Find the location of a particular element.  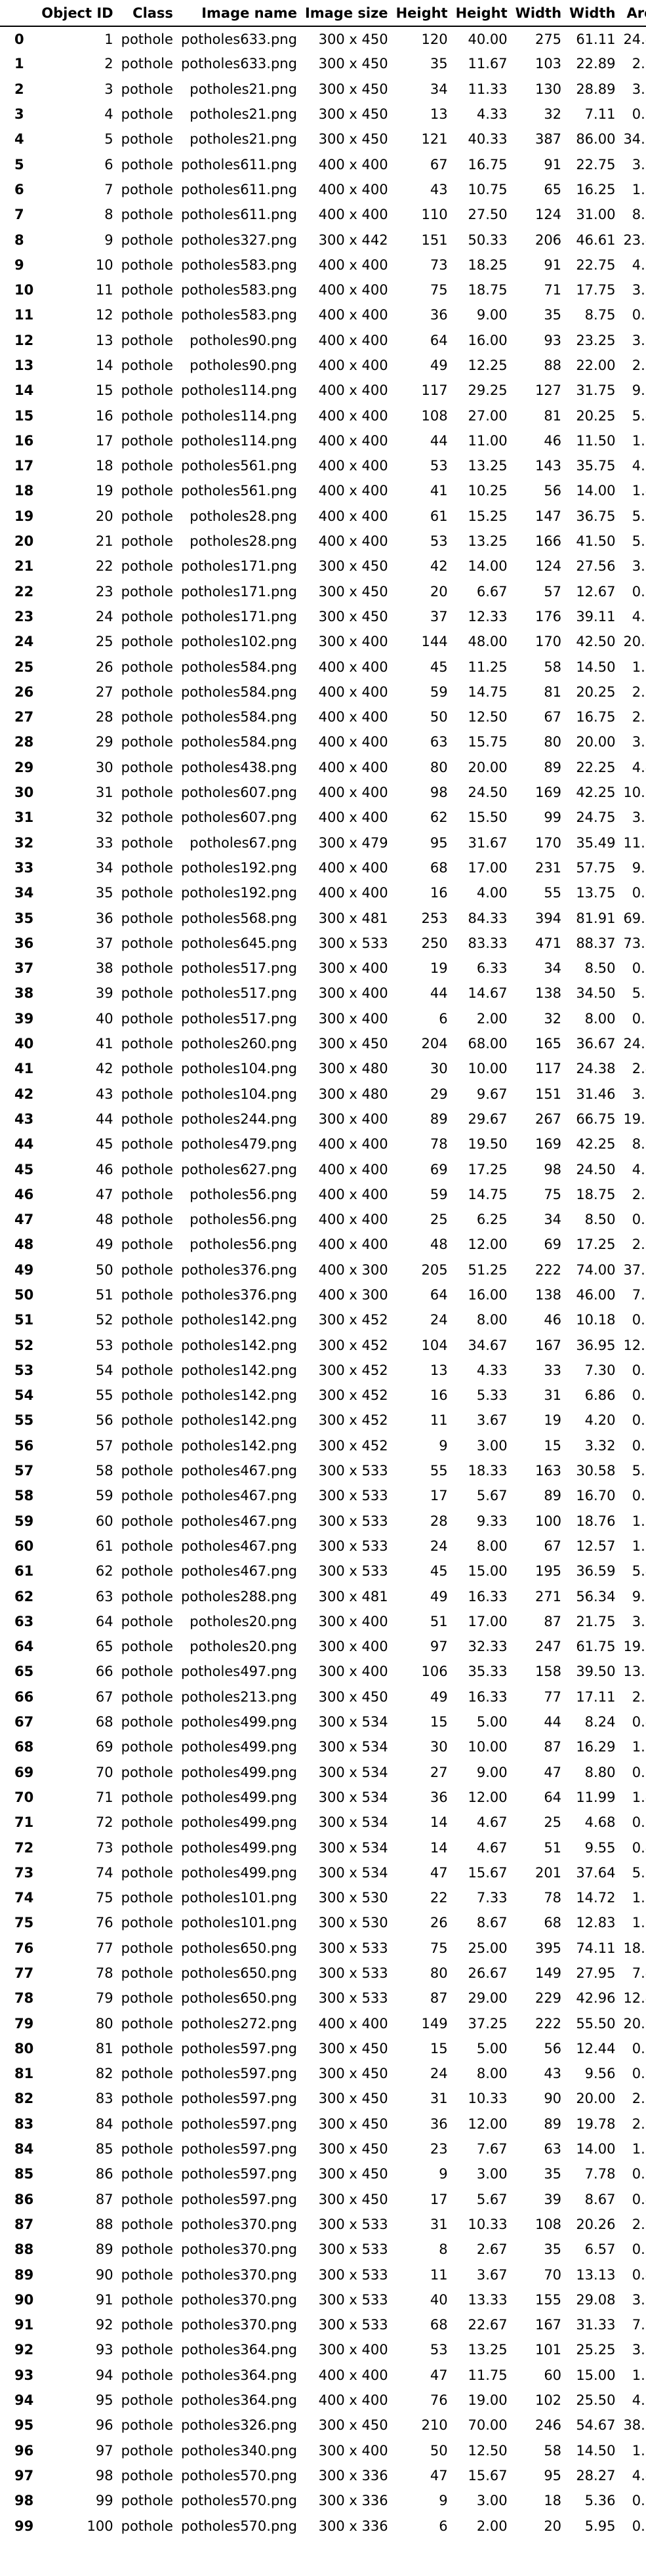

height-cell: 67 is located at coordinates (439, 164).